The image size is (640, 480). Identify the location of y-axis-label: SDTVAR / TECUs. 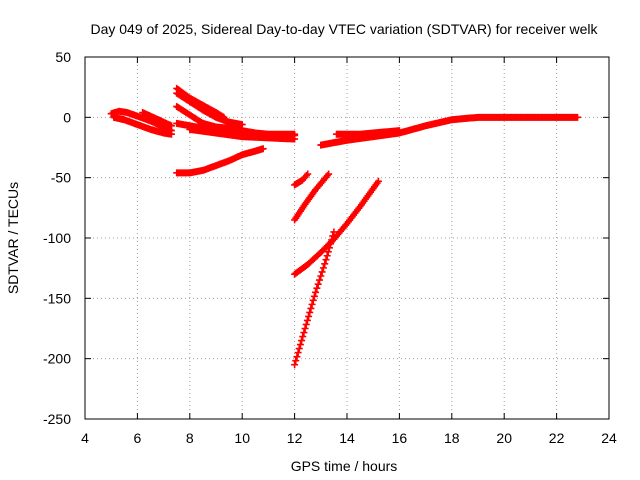
(13, 238).